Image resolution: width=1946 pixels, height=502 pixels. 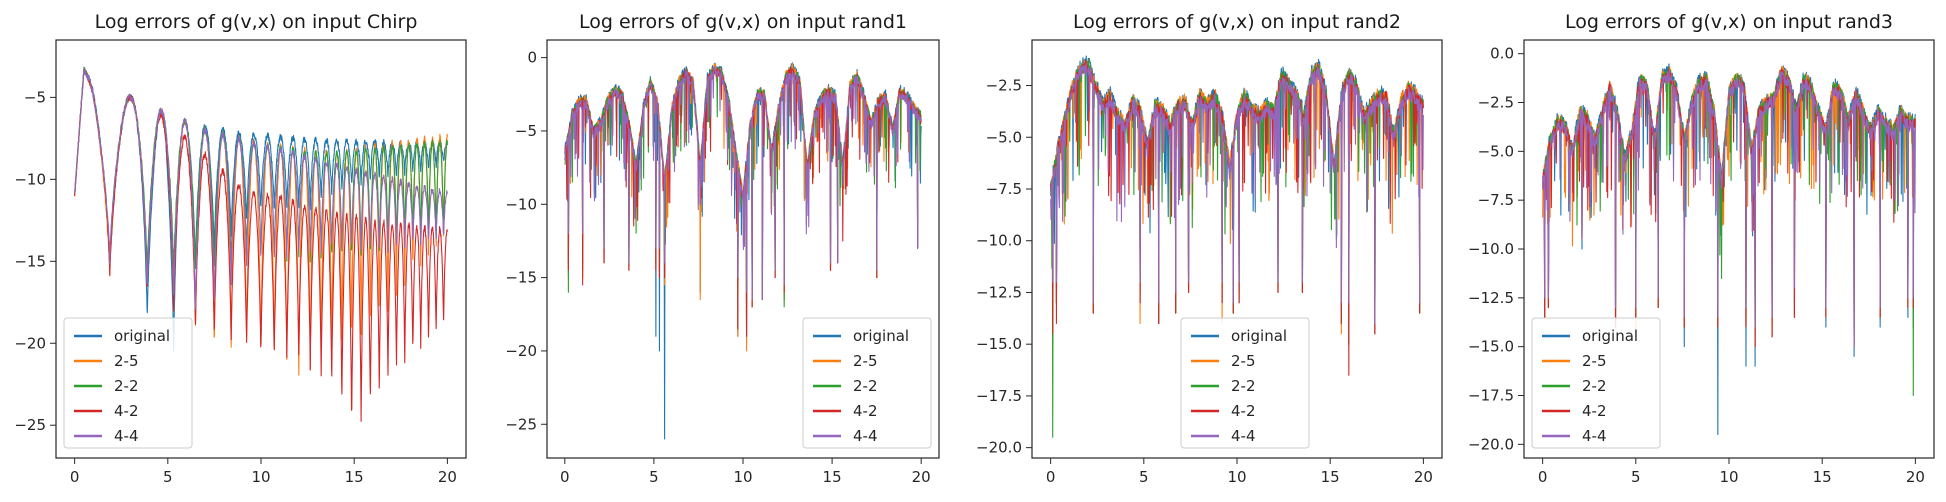 What do you see at coordinates (532, 58) in the screenshot?
I see `y-tick-label: 0` at bounding box center [532, 58].